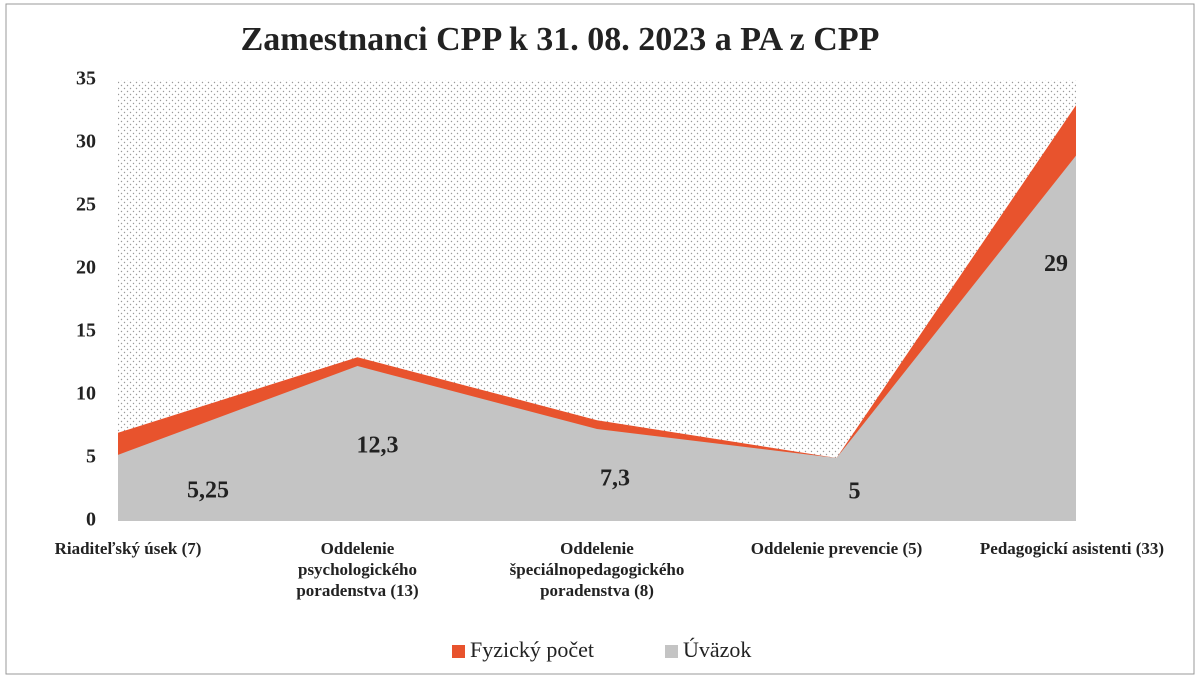  Describe the element at coordinates (717, 649) in the screenshot. I see `legend-label: Úväzok` at that location.